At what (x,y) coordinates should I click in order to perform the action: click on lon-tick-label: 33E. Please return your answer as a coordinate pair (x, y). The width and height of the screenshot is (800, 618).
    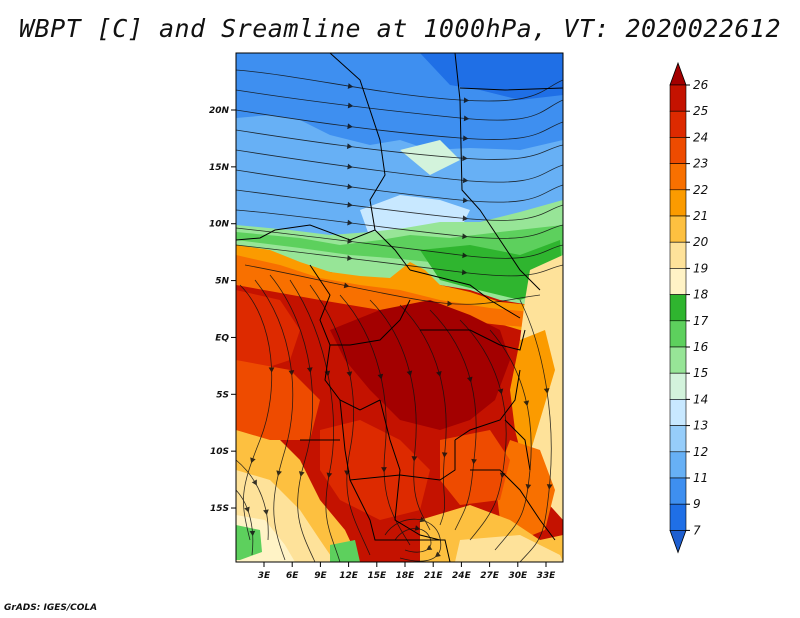
    Looking at the image, I should click on (547, 576).